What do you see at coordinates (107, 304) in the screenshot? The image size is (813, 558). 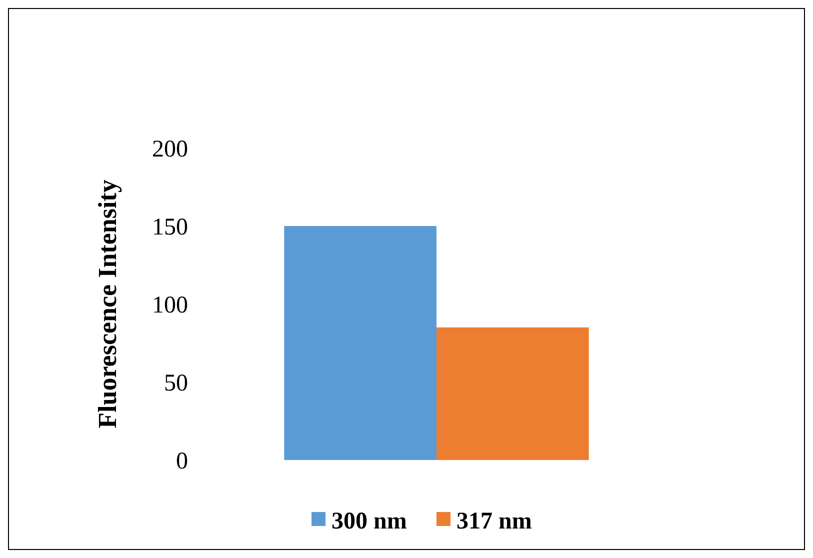 I see `y-axis-title: Fluorescence Intensity` at bounding box center [107, 304].